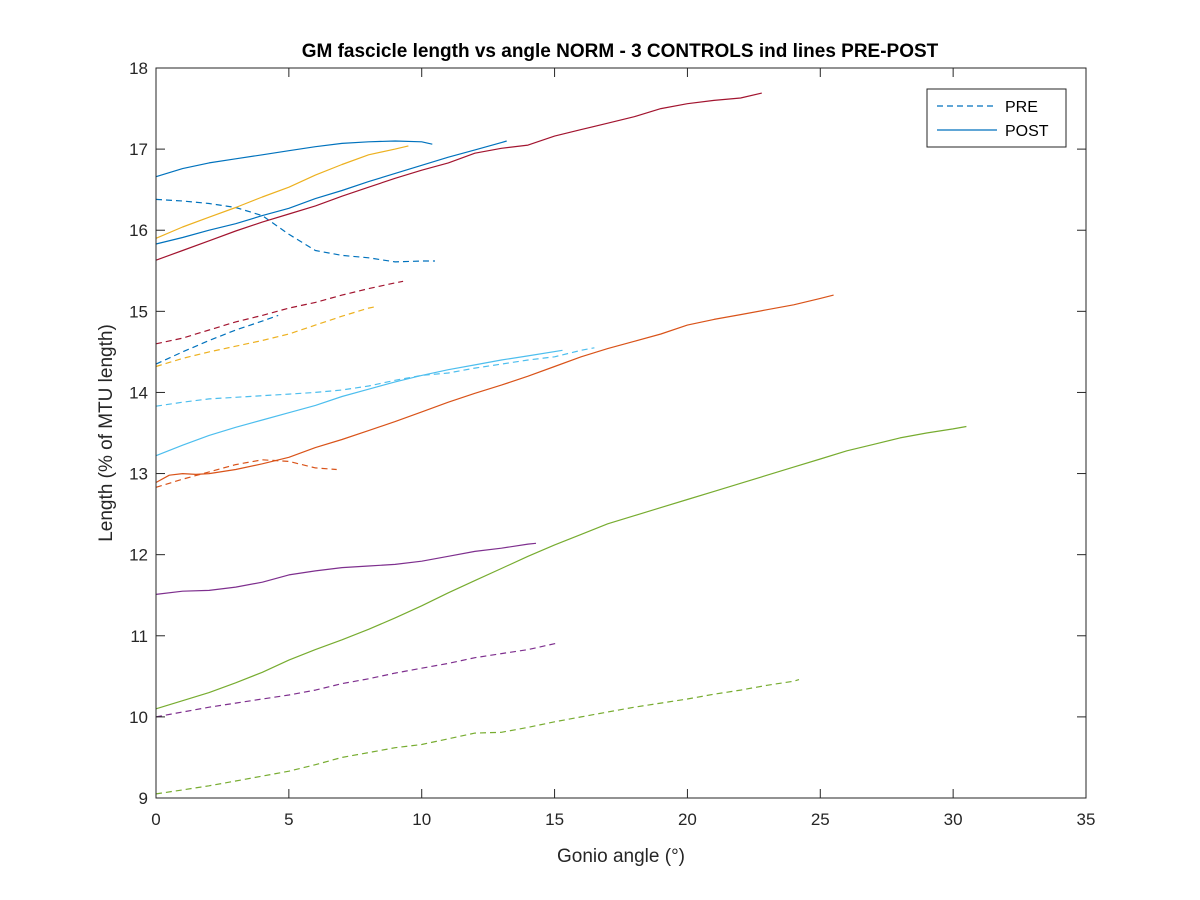 This screenshot has height=900, width=1200. I want to click on y-axis-label: Length (% of MTU length), so click(106, 433).